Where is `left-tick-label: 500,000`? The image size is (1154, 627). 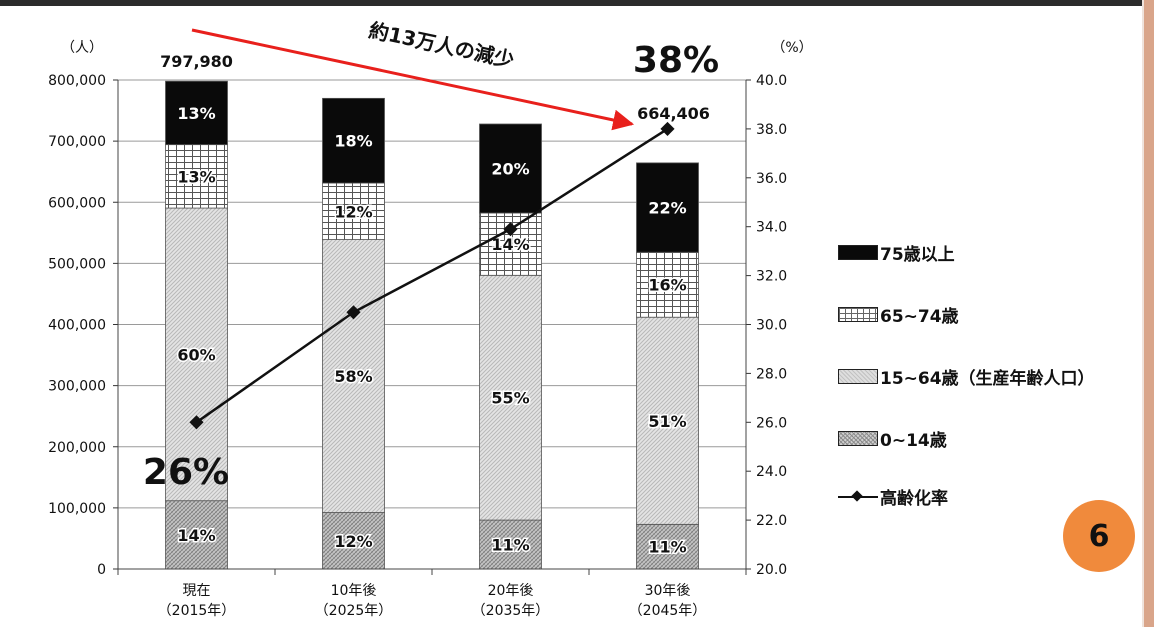 left-tick-label: 500,000 is located at coordinates (77, 264).